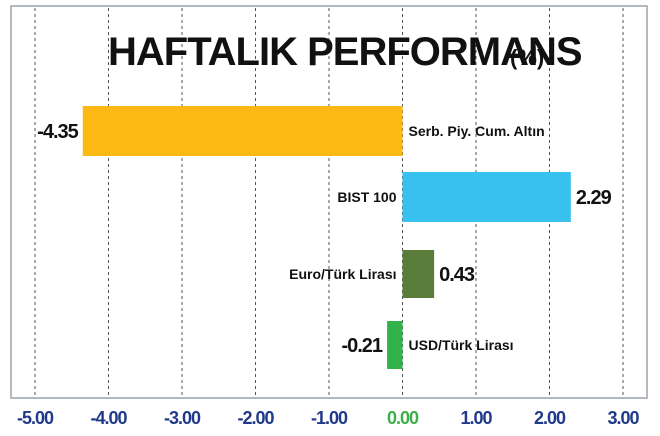 This screenshot has width=660, height=436. What do you see at coordinates (35, 418) in the screenshot?
I see `x-tick-label: -5.00` at bounding box center [35, 418].